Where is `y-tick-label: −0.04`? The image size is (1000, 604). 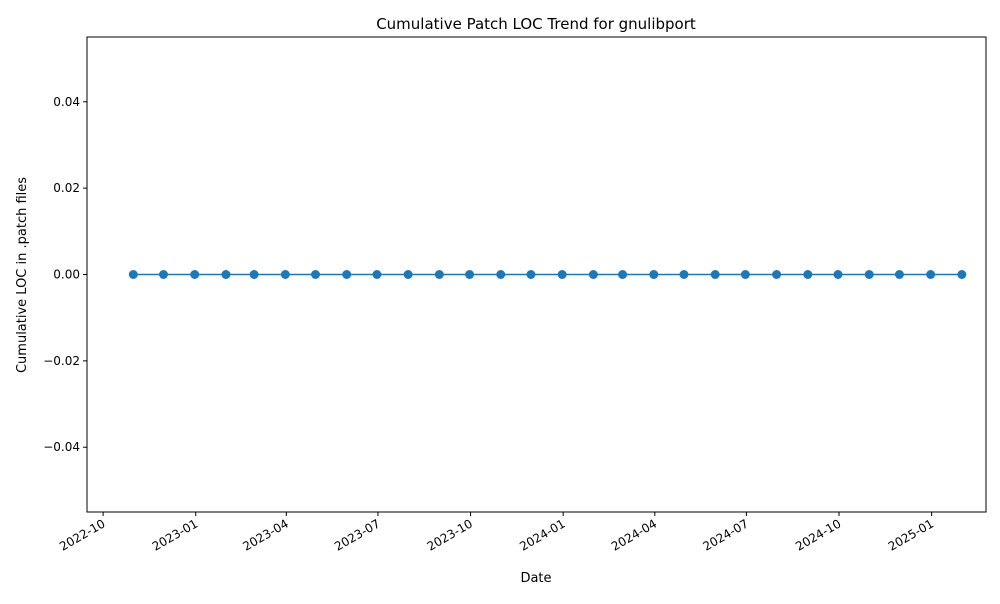 y-tick-label: −0.04 is located at coordinates (61, 447).